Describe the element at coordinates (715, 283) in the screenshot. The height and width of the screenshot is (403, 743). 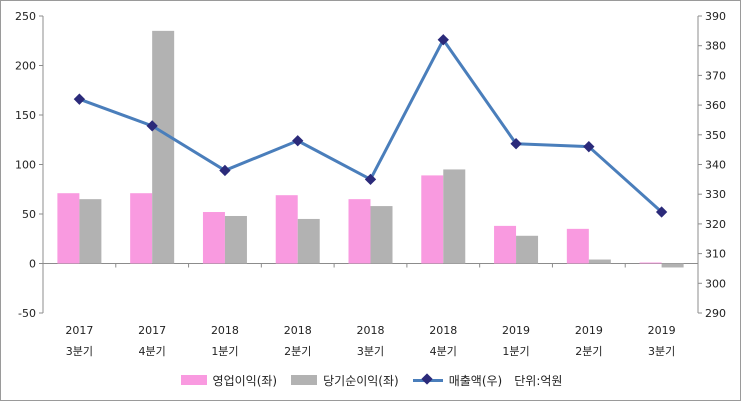
I see `y-right-tick-label: 300` at that location.